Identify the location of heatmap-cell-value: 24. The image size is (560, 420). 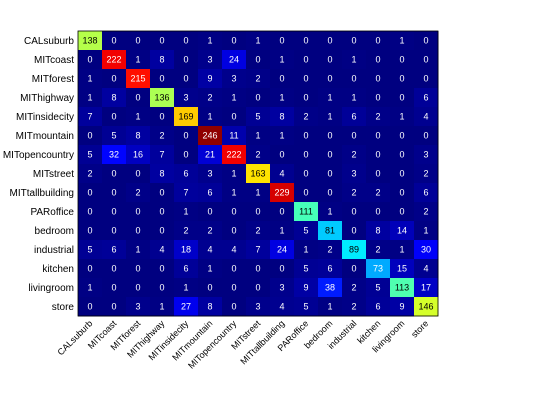
(282, 250).